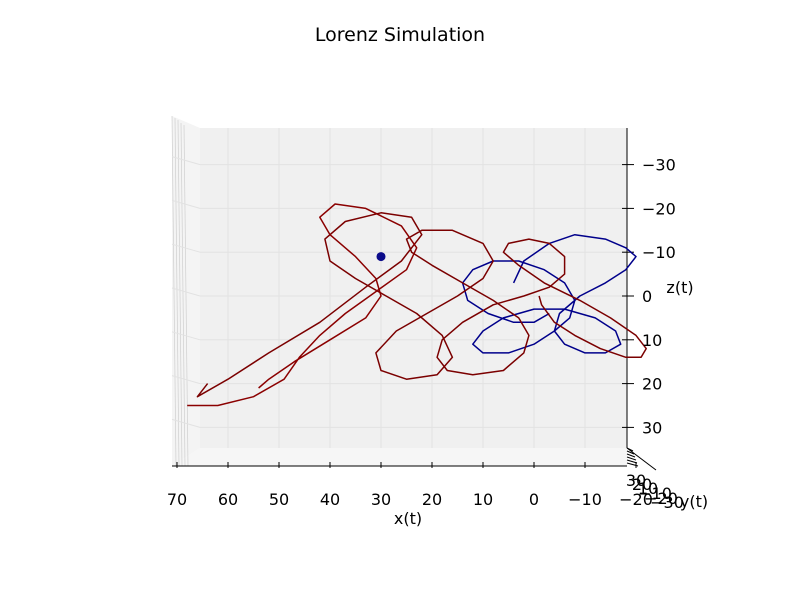 The image size is (800, 597). What do you see at coordinates (400, 35) in the screenshot?
I see `chart-title: Lorenz Simulation` at bounding box center [400, 35].